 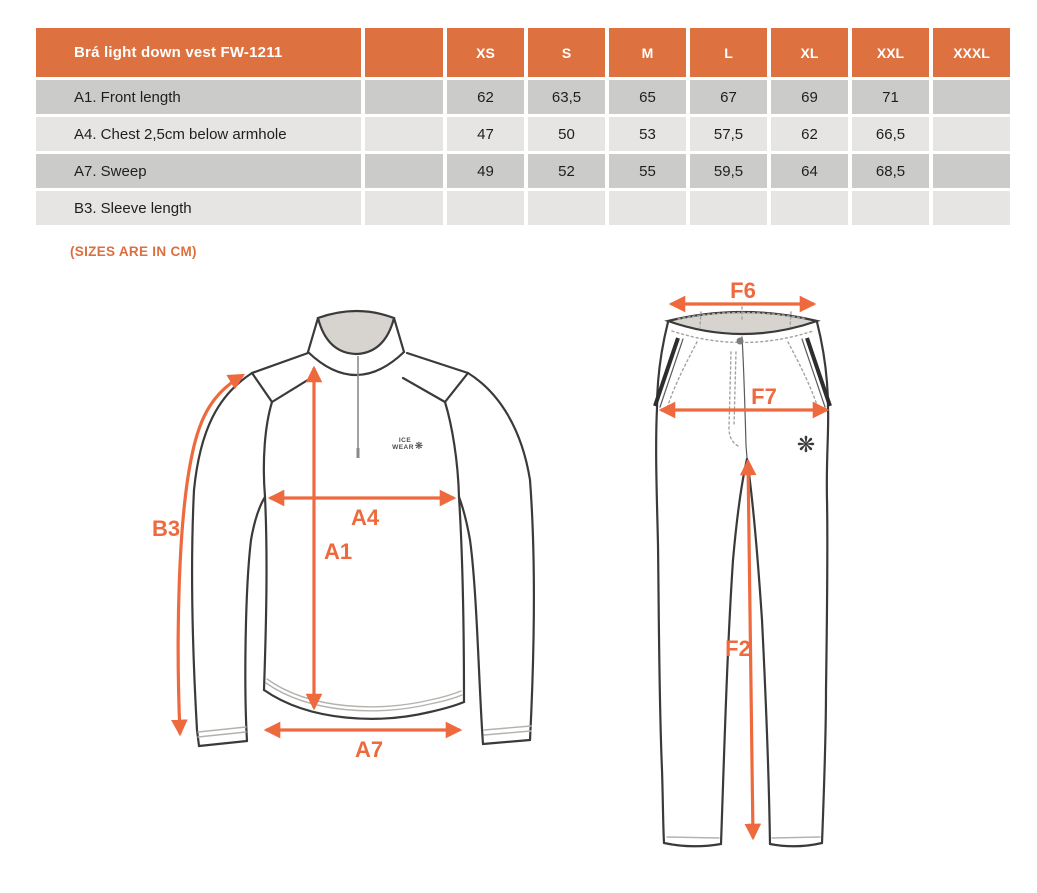 What do you see at coordinates (740, 341) in the screenshot?
I see `waist-button` at bounding box center [740, 341].